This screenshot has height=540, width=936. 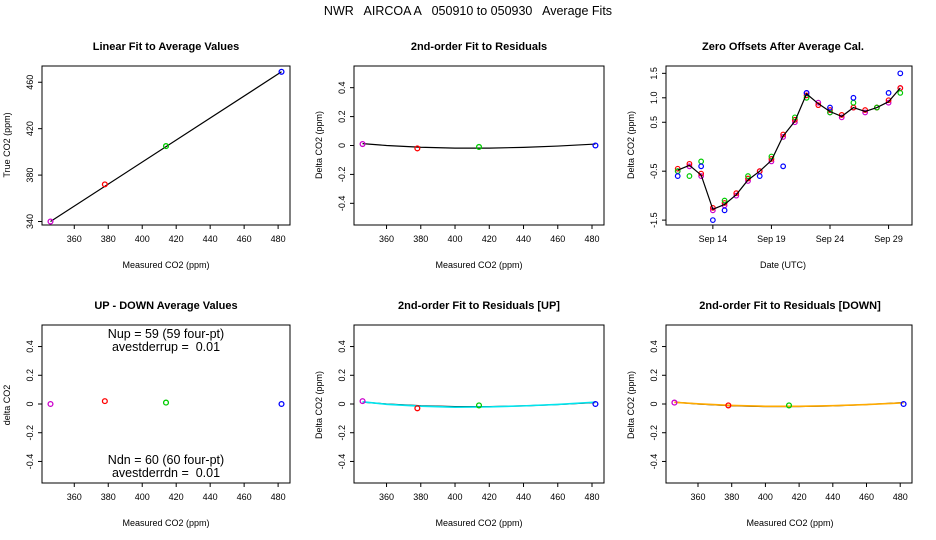 What do you see at coordinates (713, 239) in the screenshot?
I see `x-tick-label: Sep 14` at bounding box center [713, 239].